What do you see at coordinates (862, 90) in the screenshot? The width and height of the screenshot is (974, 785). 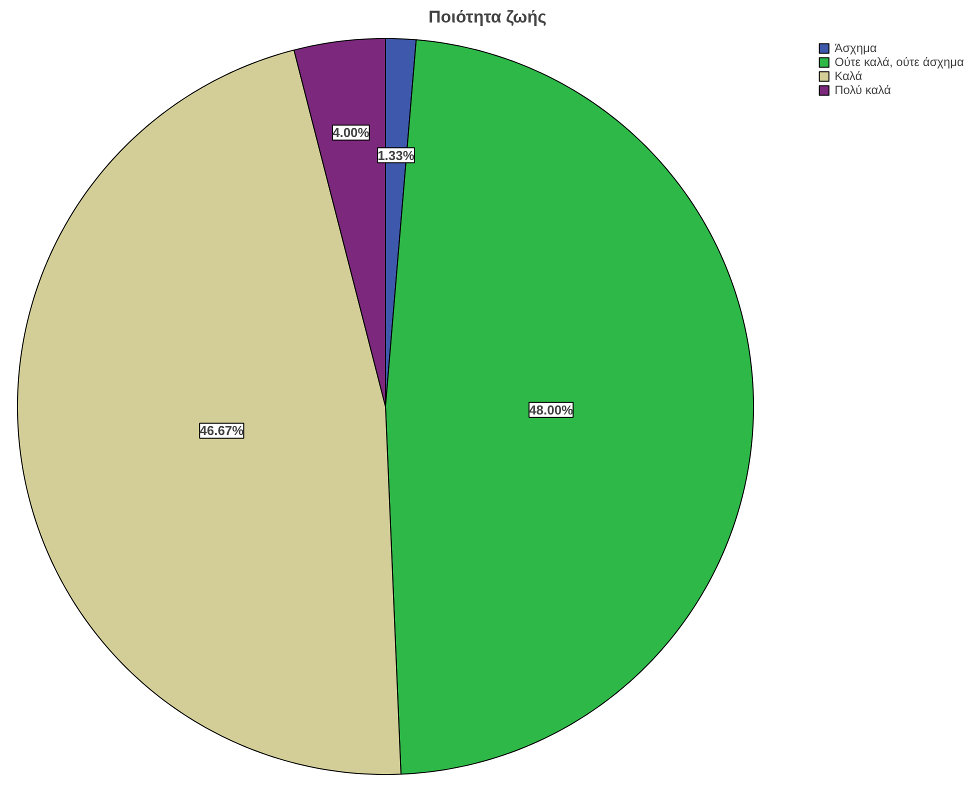 I see `legend-label: Πολύ καλά` at bounding box center [862, 90].